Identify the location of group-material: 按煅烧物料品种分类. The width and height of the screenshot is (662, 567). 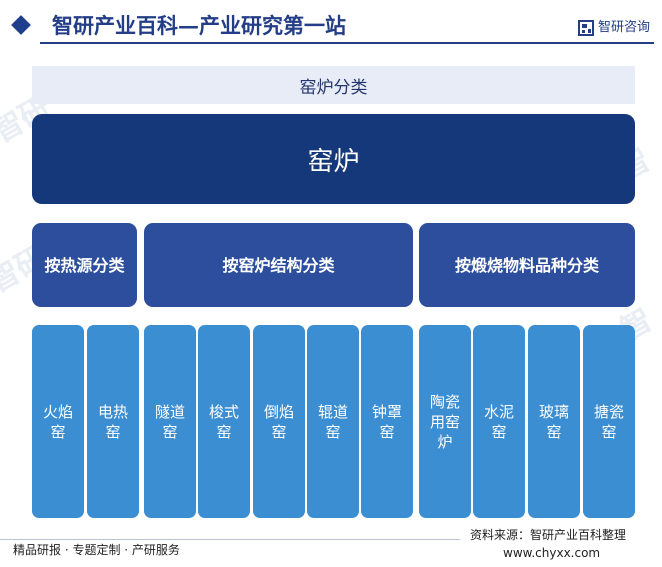
(527, 265).